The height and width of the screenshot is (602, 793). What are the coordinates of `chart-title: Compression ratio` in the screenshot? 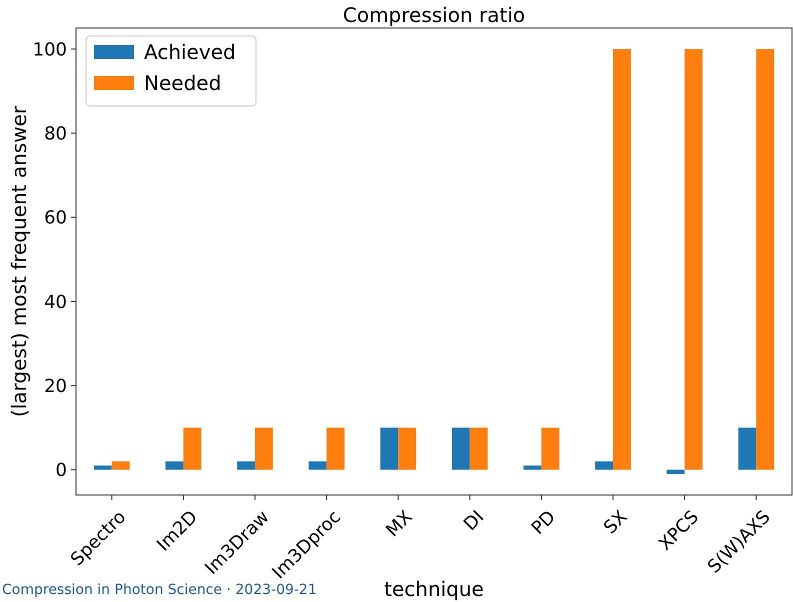 It's located at (434, 15).